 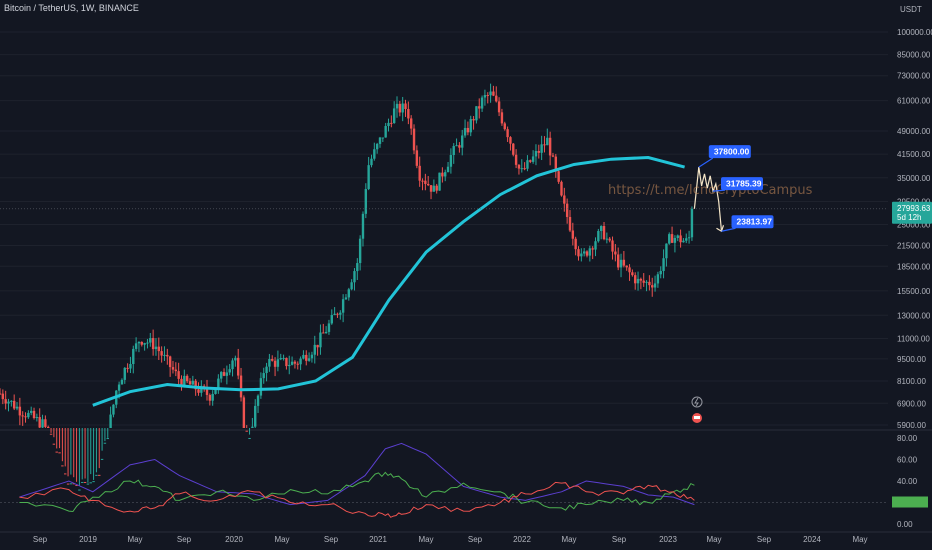 I want to click on price-tick-label: 11000.00, so click(x=913, y=338).